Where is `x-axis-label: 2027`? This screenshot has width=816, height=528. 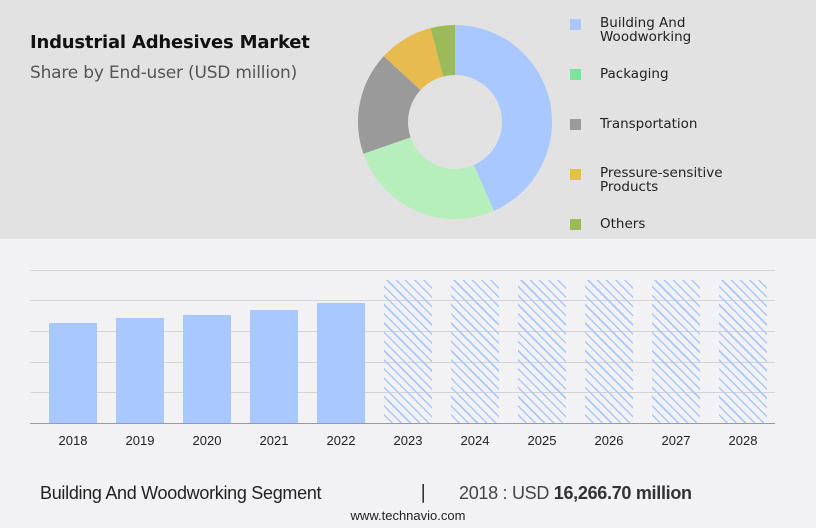
x-axis-label: 2027 is located at coordinates (676, 440).